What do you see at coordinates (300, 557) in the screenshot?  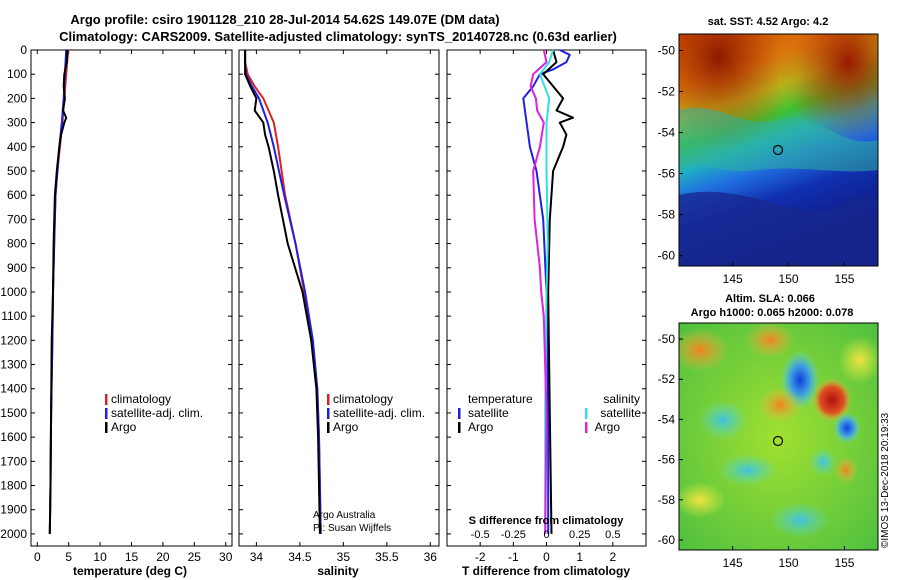 I see `x-tick-label: 34.5` at bounding box center [300, 557].